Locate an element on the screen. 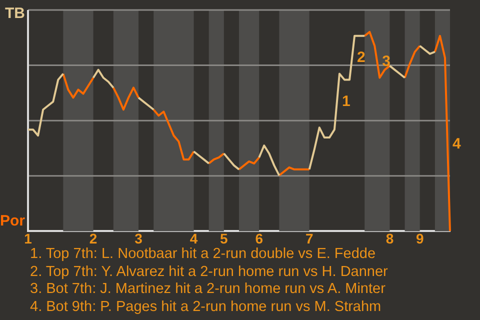 Image resolution: width=480 pixels, height=320 pixels. x-tick-label: 4 is located at coordinates (194, 238).